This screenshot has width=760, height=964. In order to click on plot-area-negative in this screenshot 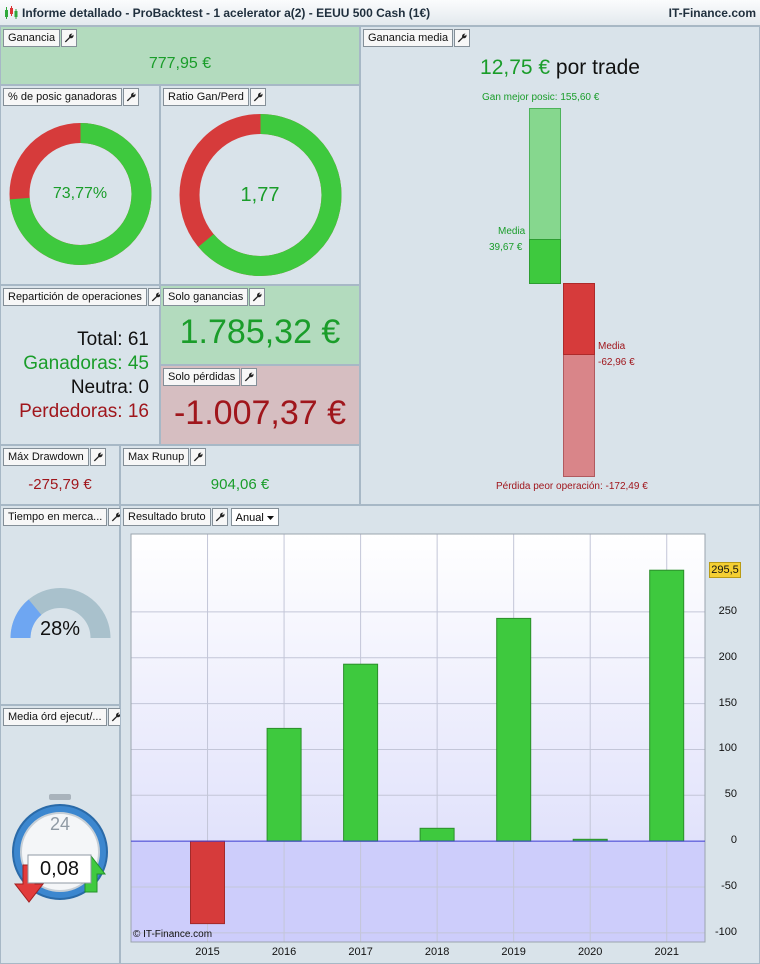, I will do `click(418, 891)`.